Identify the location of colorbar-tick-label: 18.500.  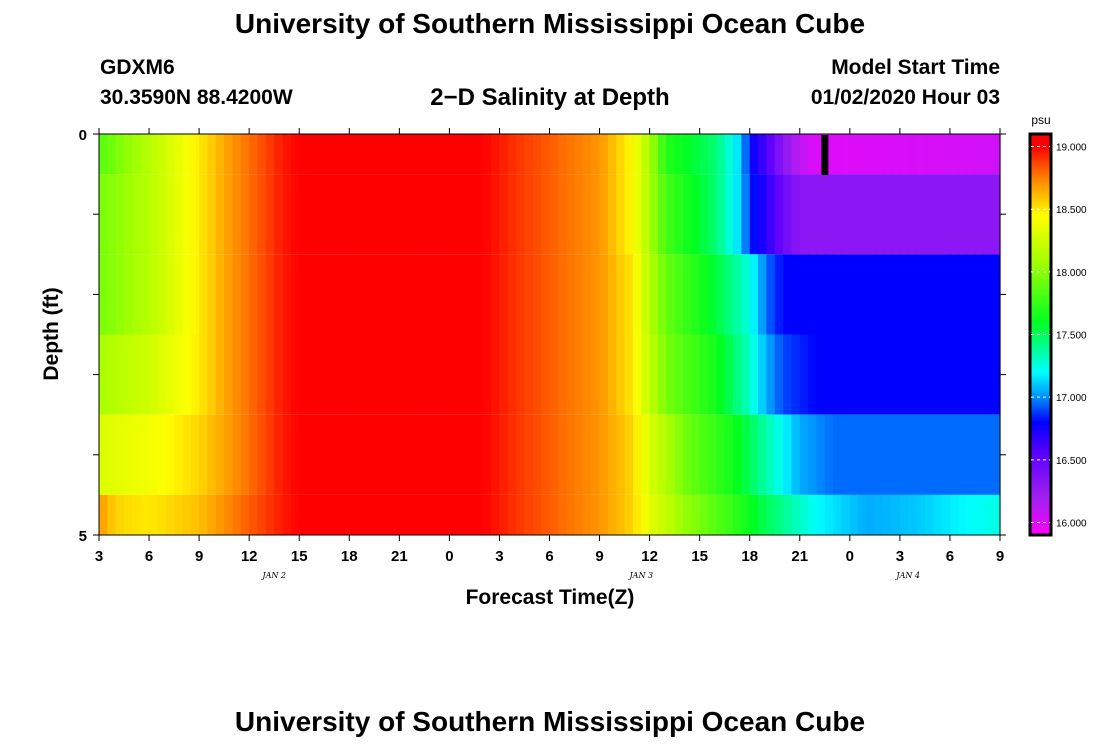
(1071, 210).